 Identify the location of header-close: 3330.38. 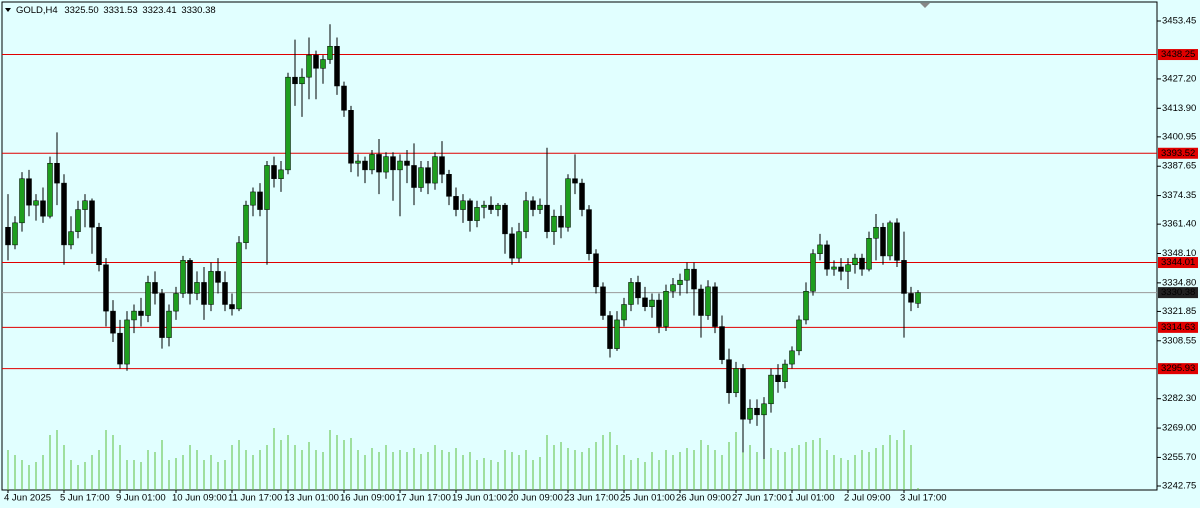
(198, 10).